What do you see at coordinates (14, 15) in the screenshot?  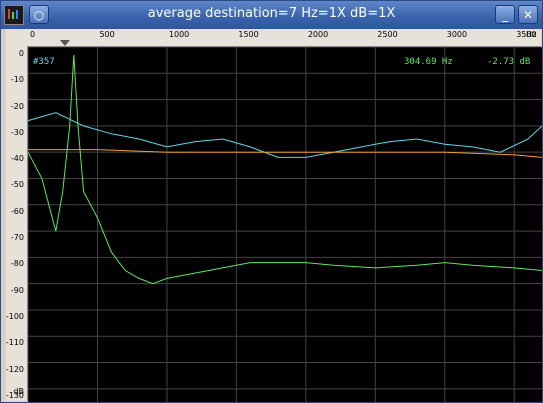 I see `app-icon` at bounding box center [14, 15].